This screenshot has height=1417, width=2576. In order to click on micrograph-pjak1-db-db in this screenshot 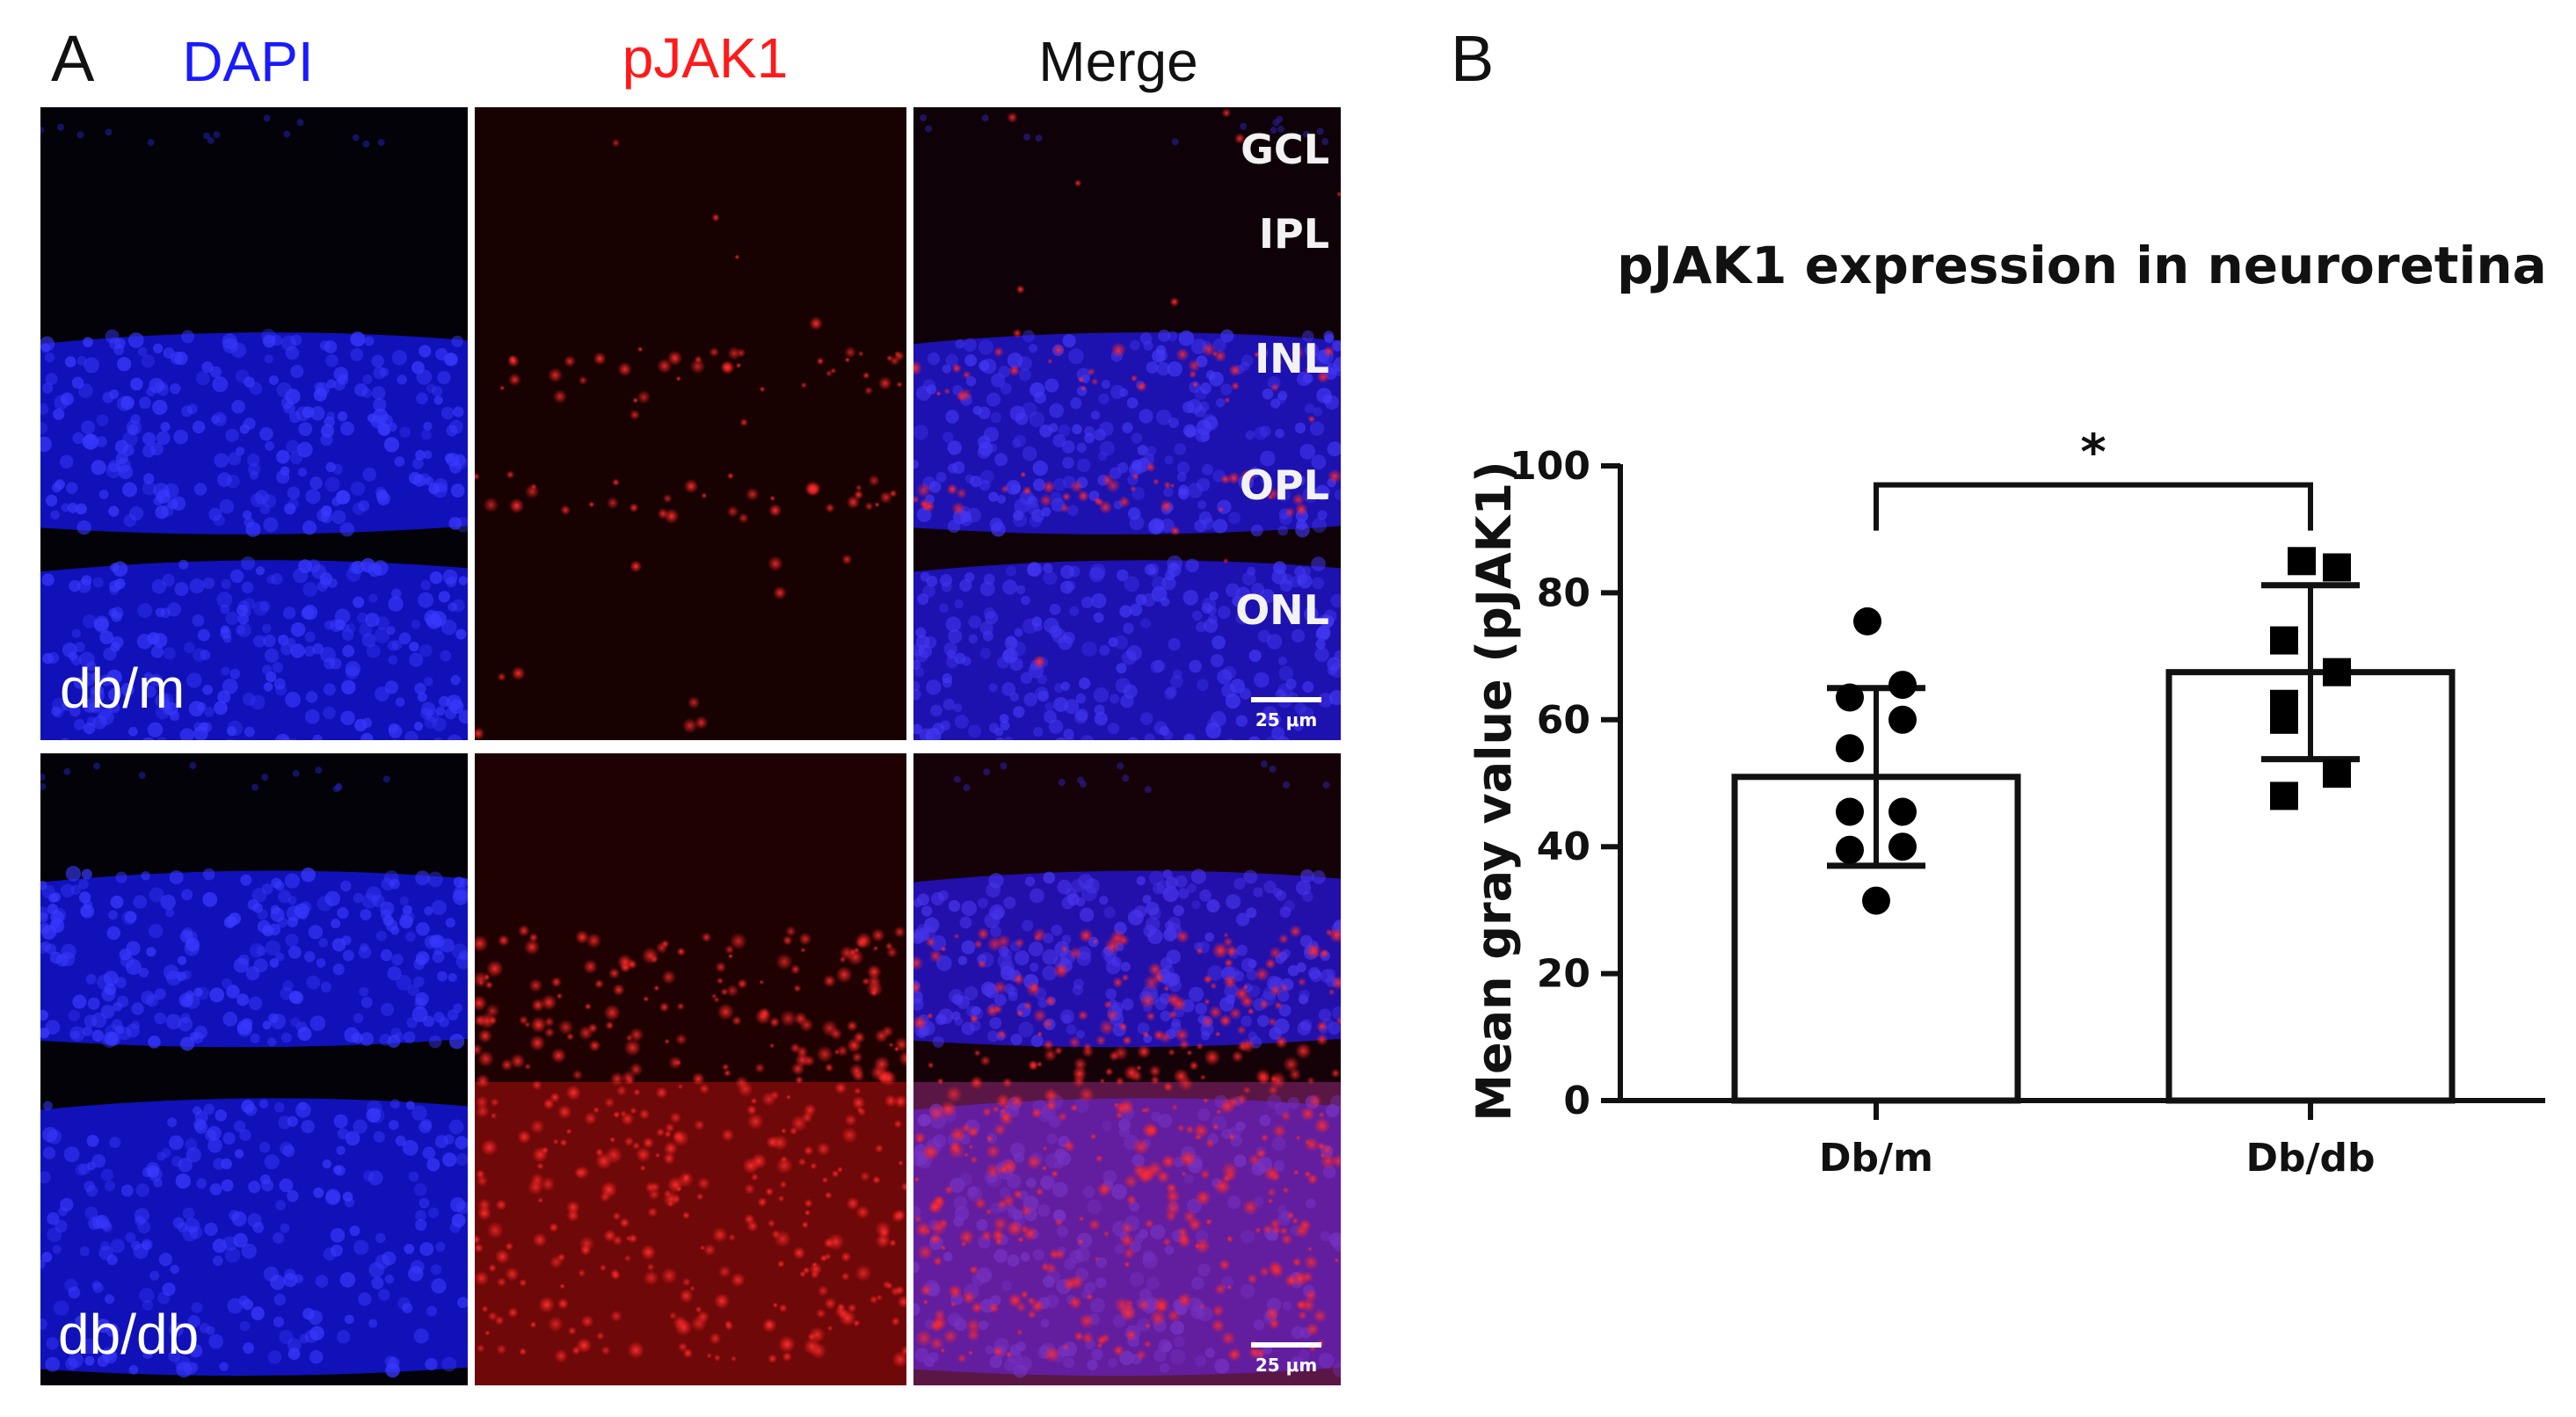, I will do `click(690, 1069)`.